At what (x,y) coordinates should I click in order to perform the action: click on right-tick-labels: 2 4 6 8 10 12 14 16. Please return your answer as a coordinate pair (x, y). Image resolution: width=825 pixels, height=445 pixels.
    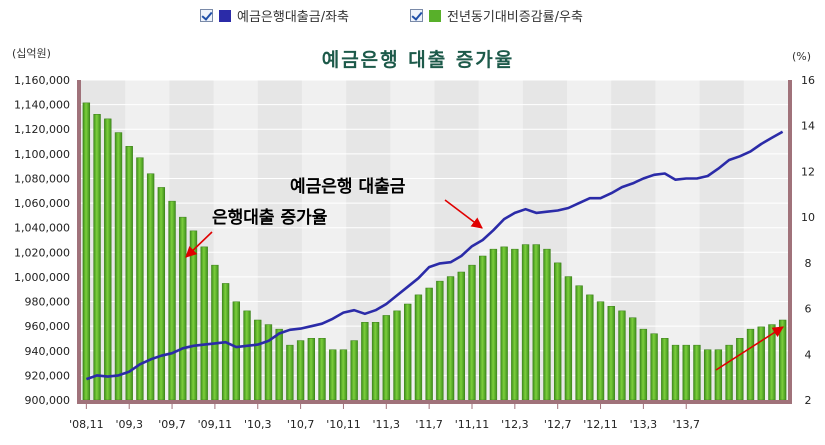
    Looking at the image, I should click on (808, 240).